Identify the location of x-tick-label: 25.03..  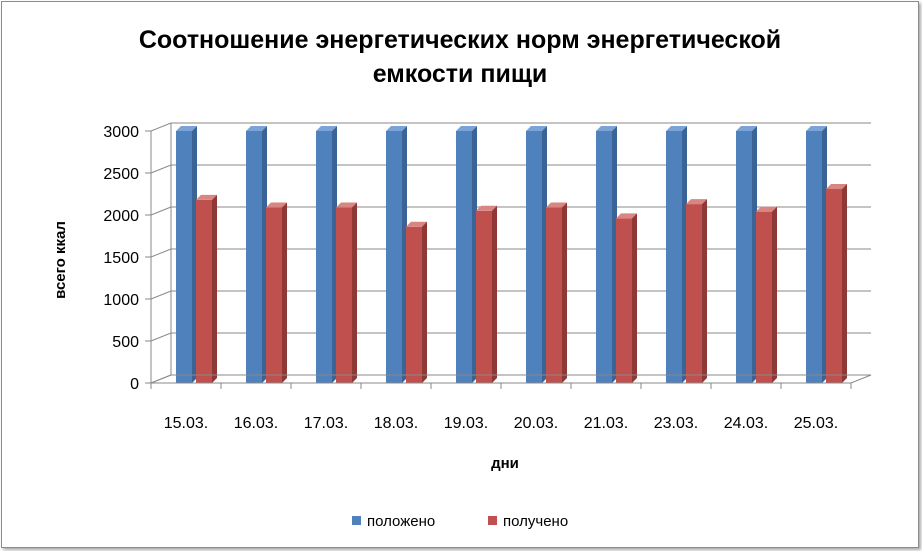
(816, 423).